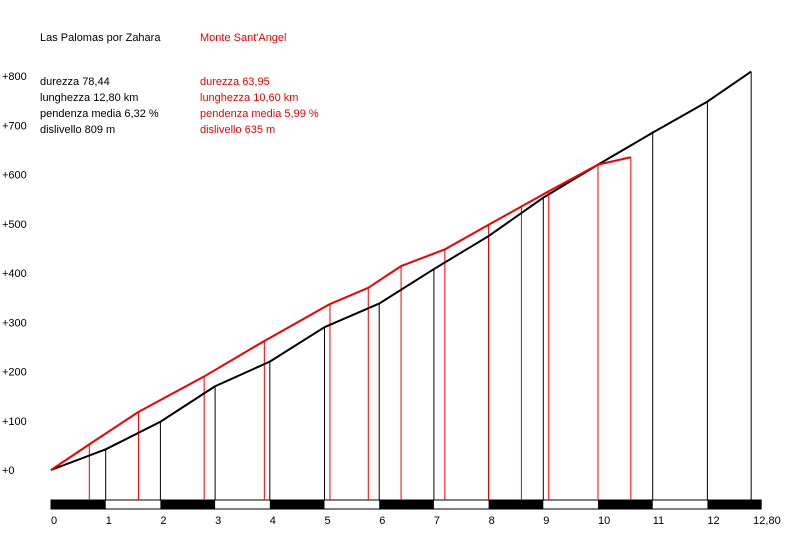 This screenshot has height=560, width=800. What do you see at coordinates (235, 82) in the screenshot?
I see `series-stat: durezza 63,95` at bounding box center [235, 82].